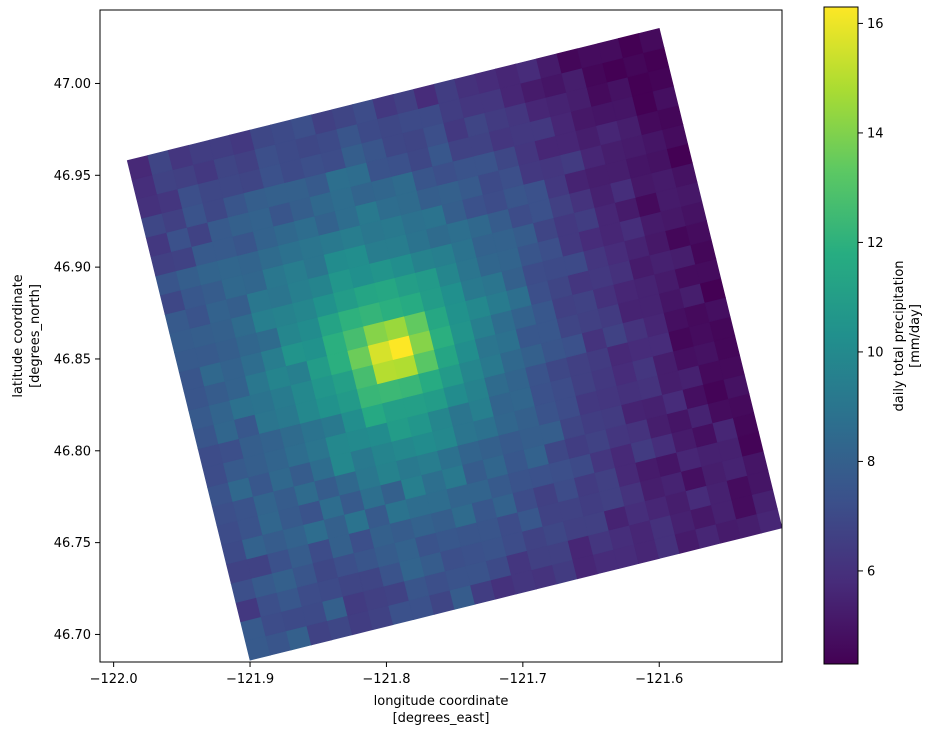 The width and height of the screenshot is (934, 737). Describe the element at coordinates (72, 635) in the screenshot. I see `y-tick-label: 46.70` at that location.